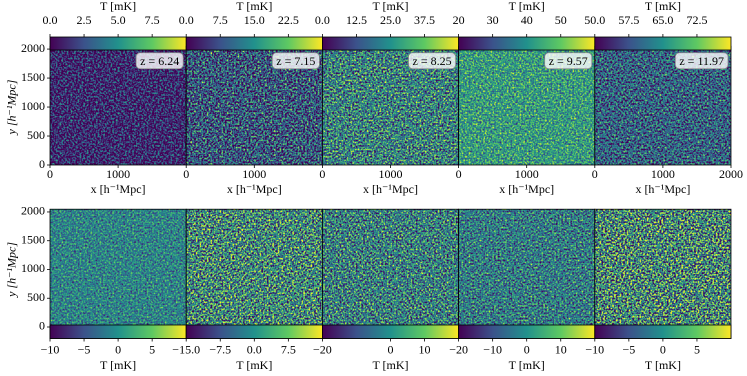 This screenshot has height=376, width=747. What do you see at coordinates (254, 20) in the screenshot?
I see `colorbar-tick-label: 15.0` at bounding box center [254, 20].